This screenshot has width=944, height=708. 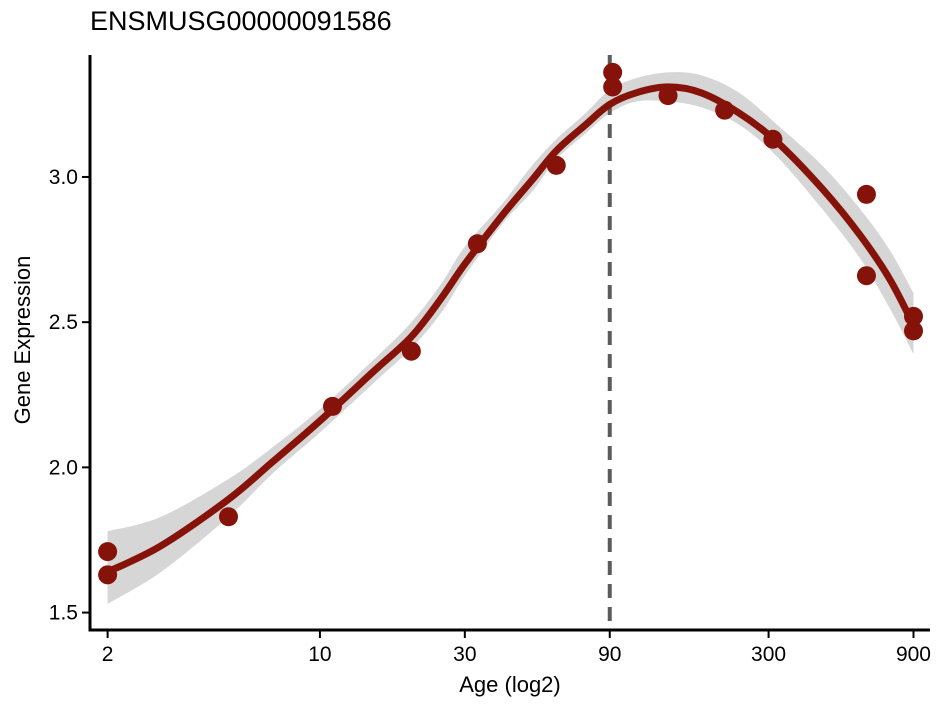 What do you see at coordinates (319, 654) in the screenshot?
I see `x-tick-label: 10` at bounding box center [319, 654].